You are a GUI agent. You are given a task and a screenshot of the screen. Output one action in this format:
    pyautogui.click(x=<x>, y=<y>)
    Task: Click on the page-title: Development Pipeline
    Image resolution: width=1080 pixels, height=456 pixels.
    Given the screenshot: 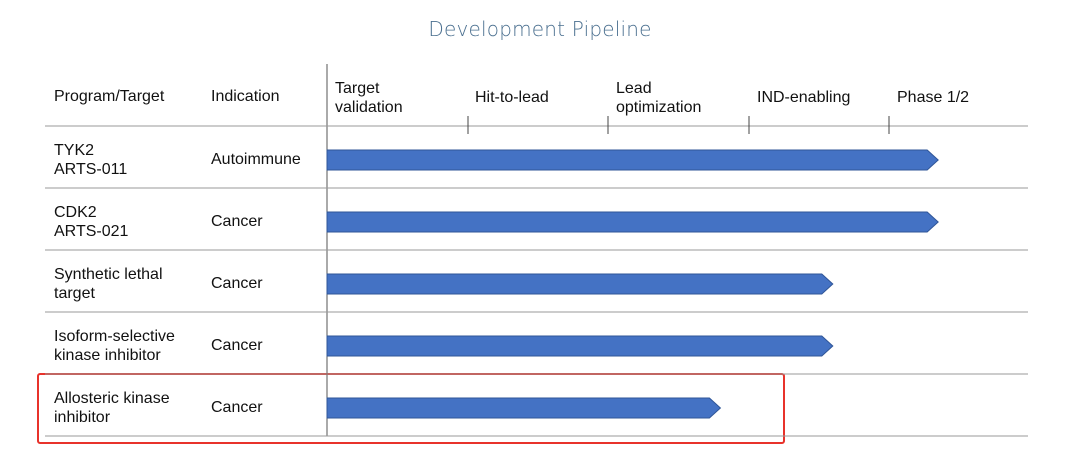 What is the action you would take?
    pyautogui.click(x=540, y=29)
    